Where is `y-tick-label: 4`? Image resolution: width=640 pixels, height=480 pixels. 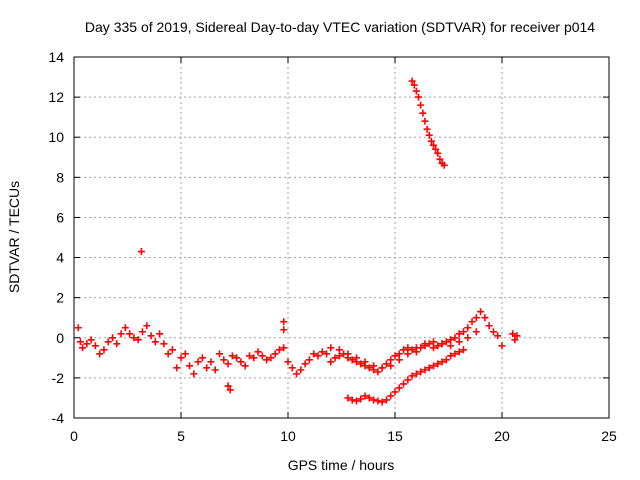 y-tick-label: 4 is located at coordinates (60, 258).